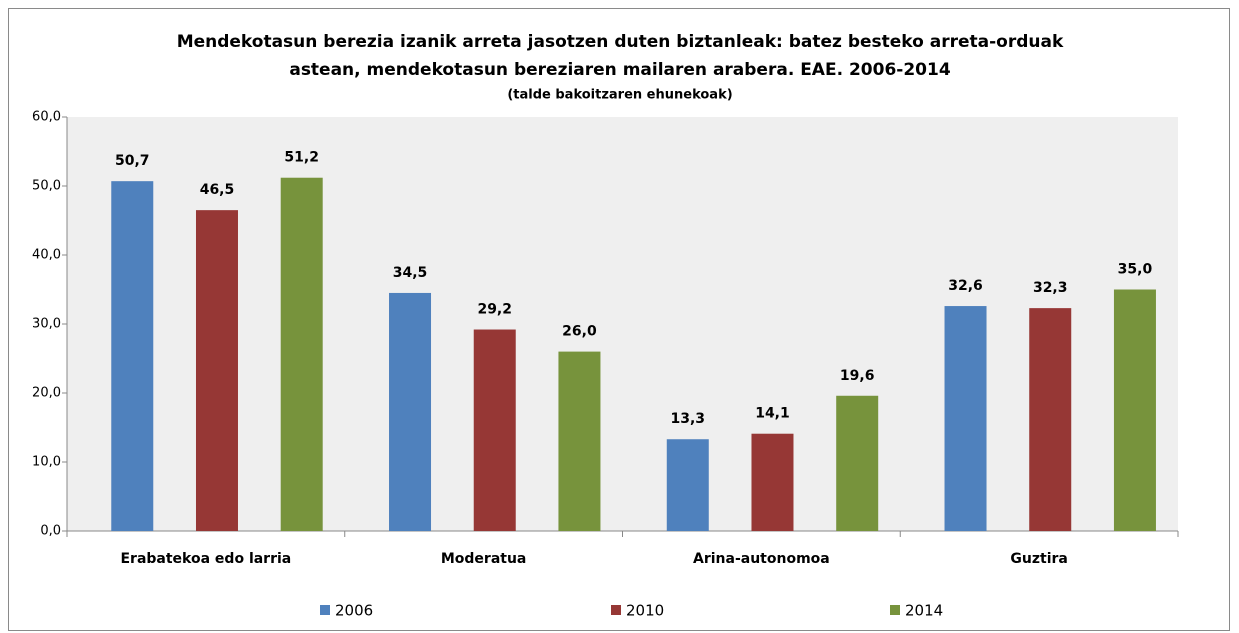 This screenshot has width=1239, height=633. I want to click on data-label: 13,3, so click(687, 419).